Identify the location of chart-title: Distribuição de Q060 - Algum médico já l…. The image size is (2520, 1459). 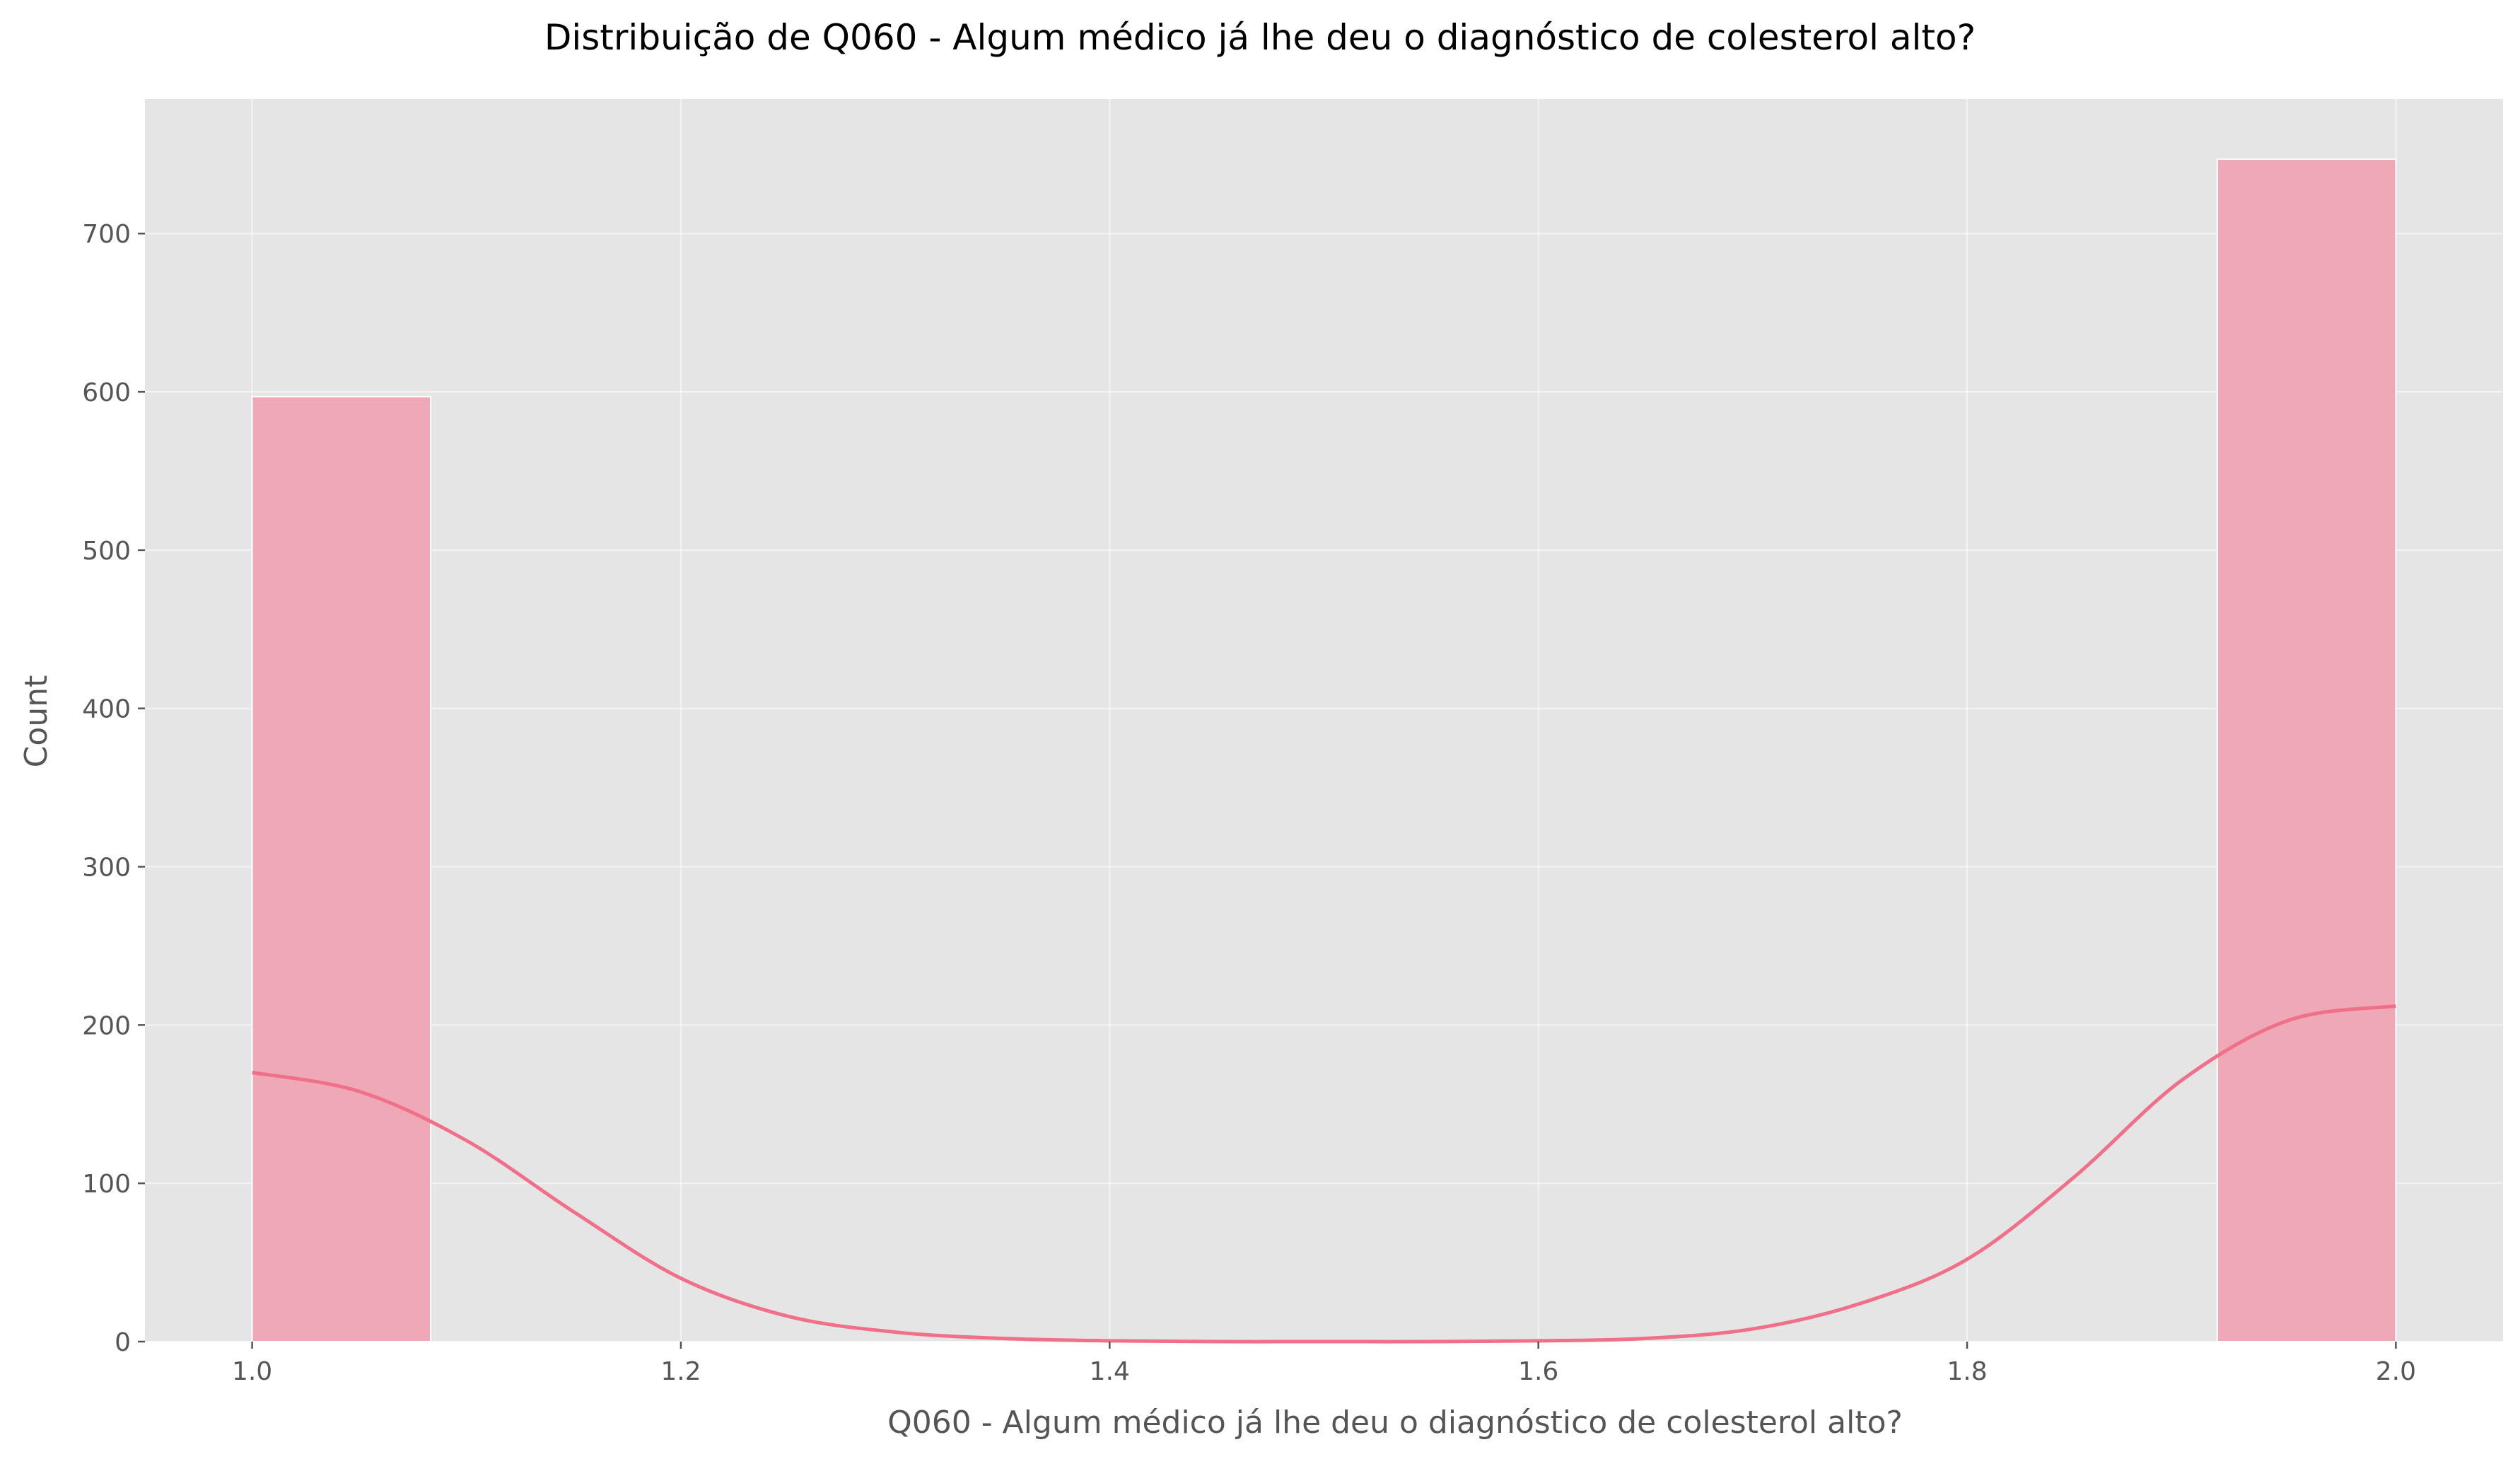
(1260, 37).